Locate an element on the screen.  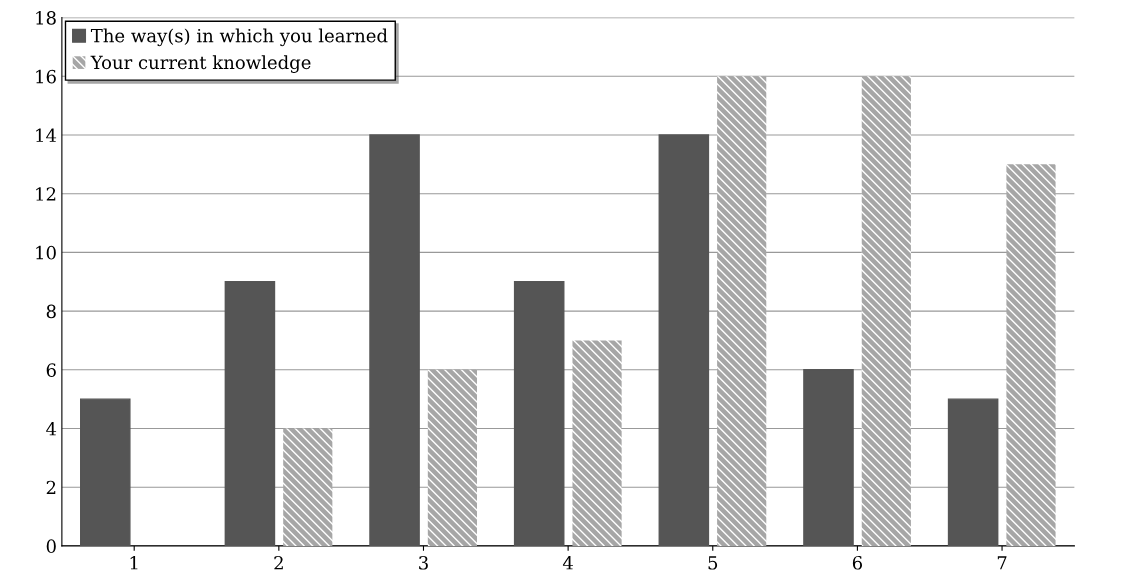
y-tick-label: 2 is located at coordinates (51, 487).